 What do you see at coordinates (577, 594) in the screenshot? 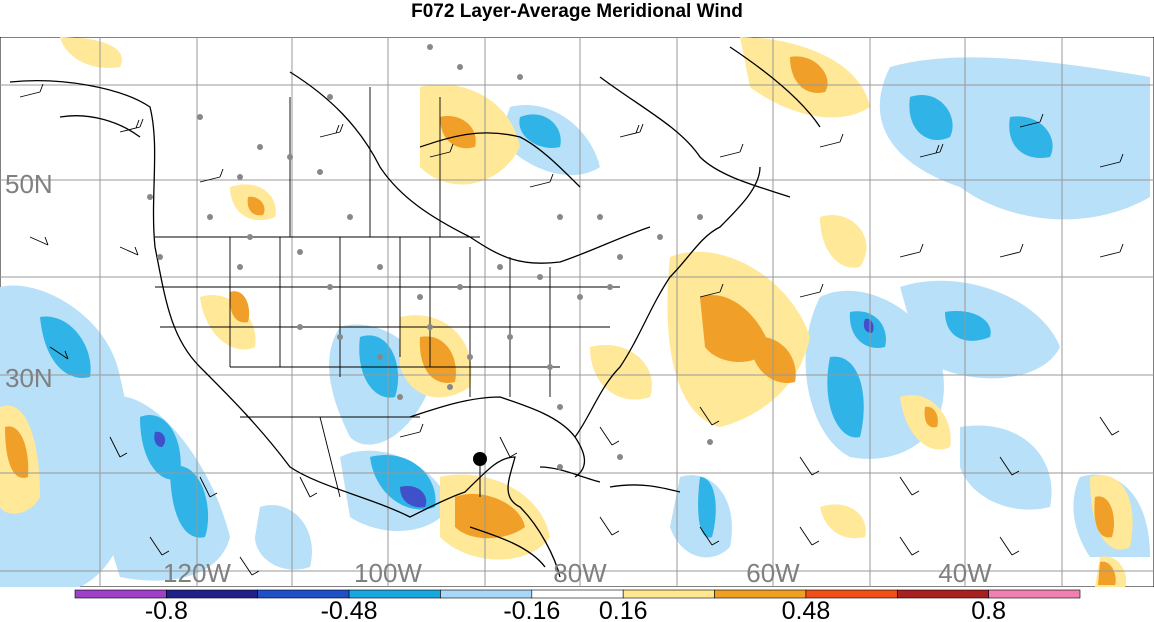
I see `colorbar-swatches` at bounding box center [577, 594].